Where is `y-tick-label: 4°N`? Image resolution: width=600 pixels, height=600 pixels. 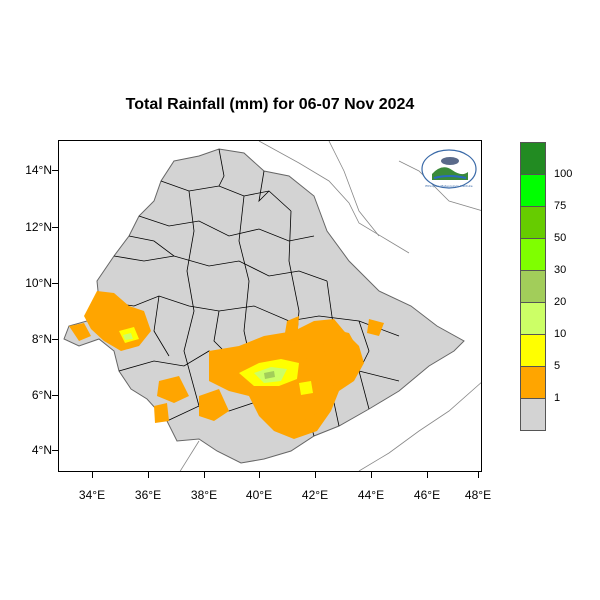
y-tick-label: 4°N is located at coordinates (41, 450).